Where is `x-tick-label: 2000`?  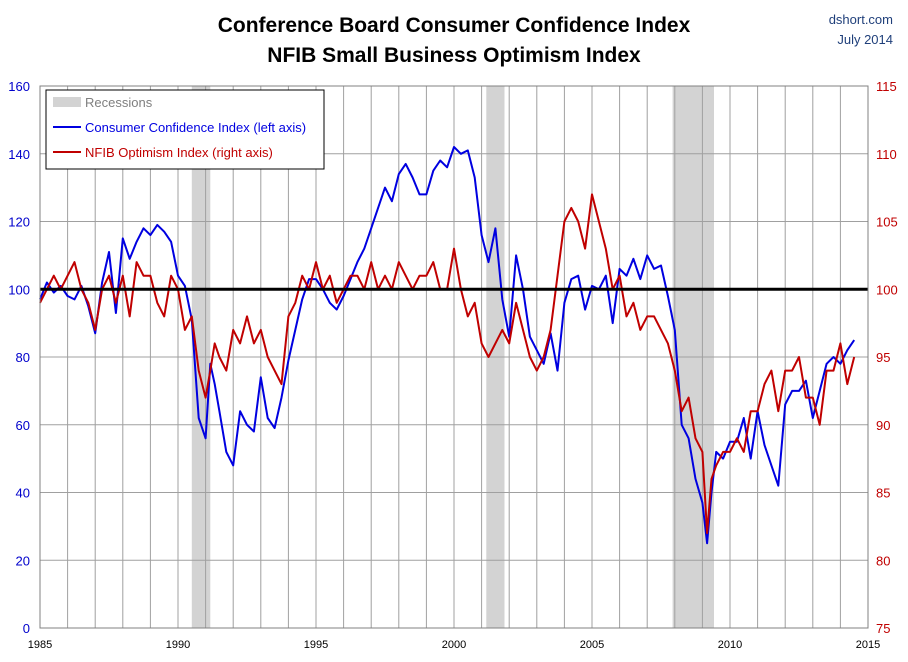
x-tick-label: 2000 is located at coordinates (454, 645).